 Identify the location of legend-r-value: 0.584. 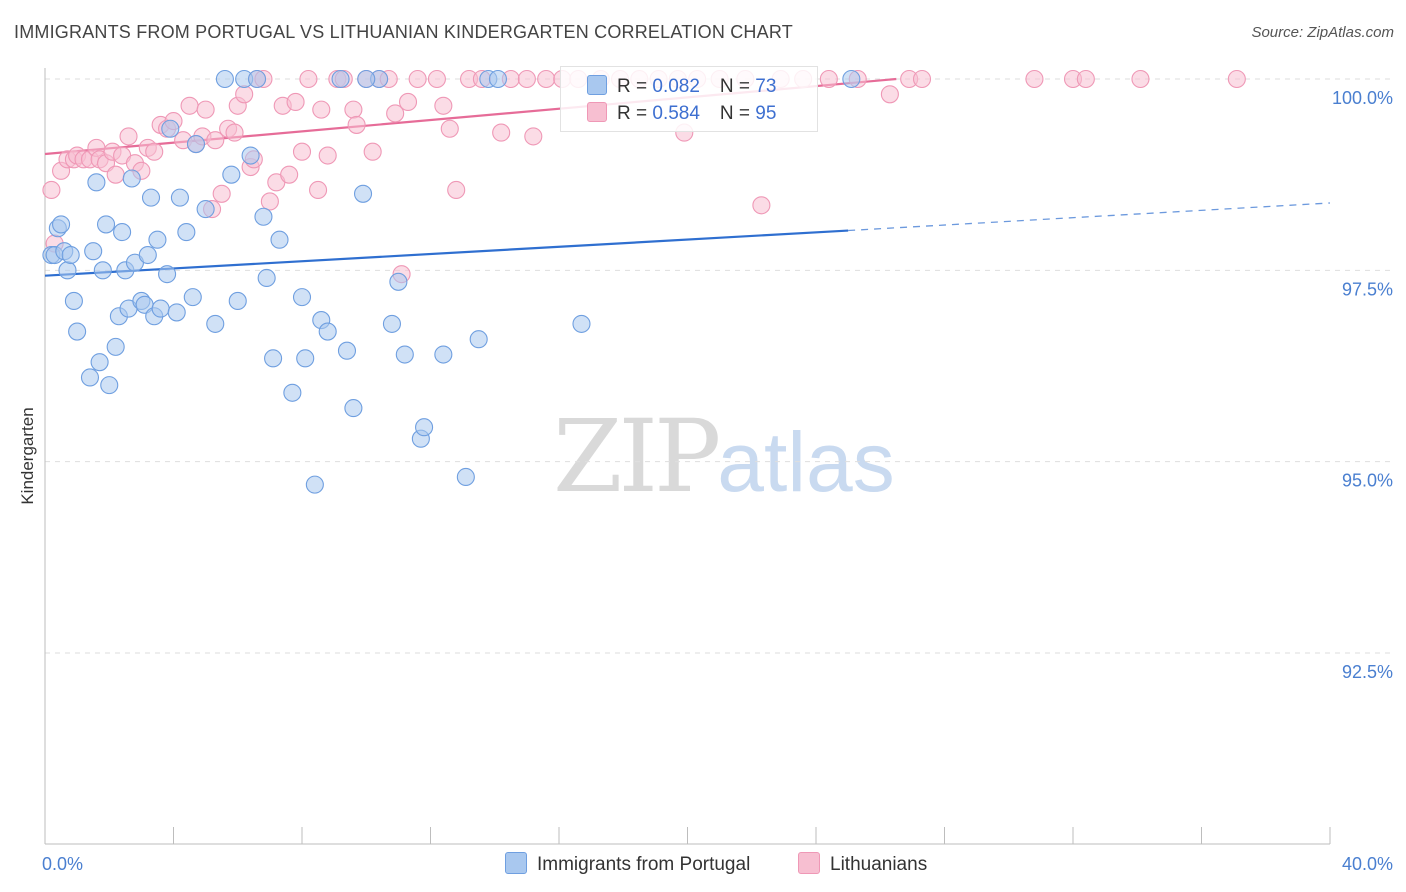
(676, 113).